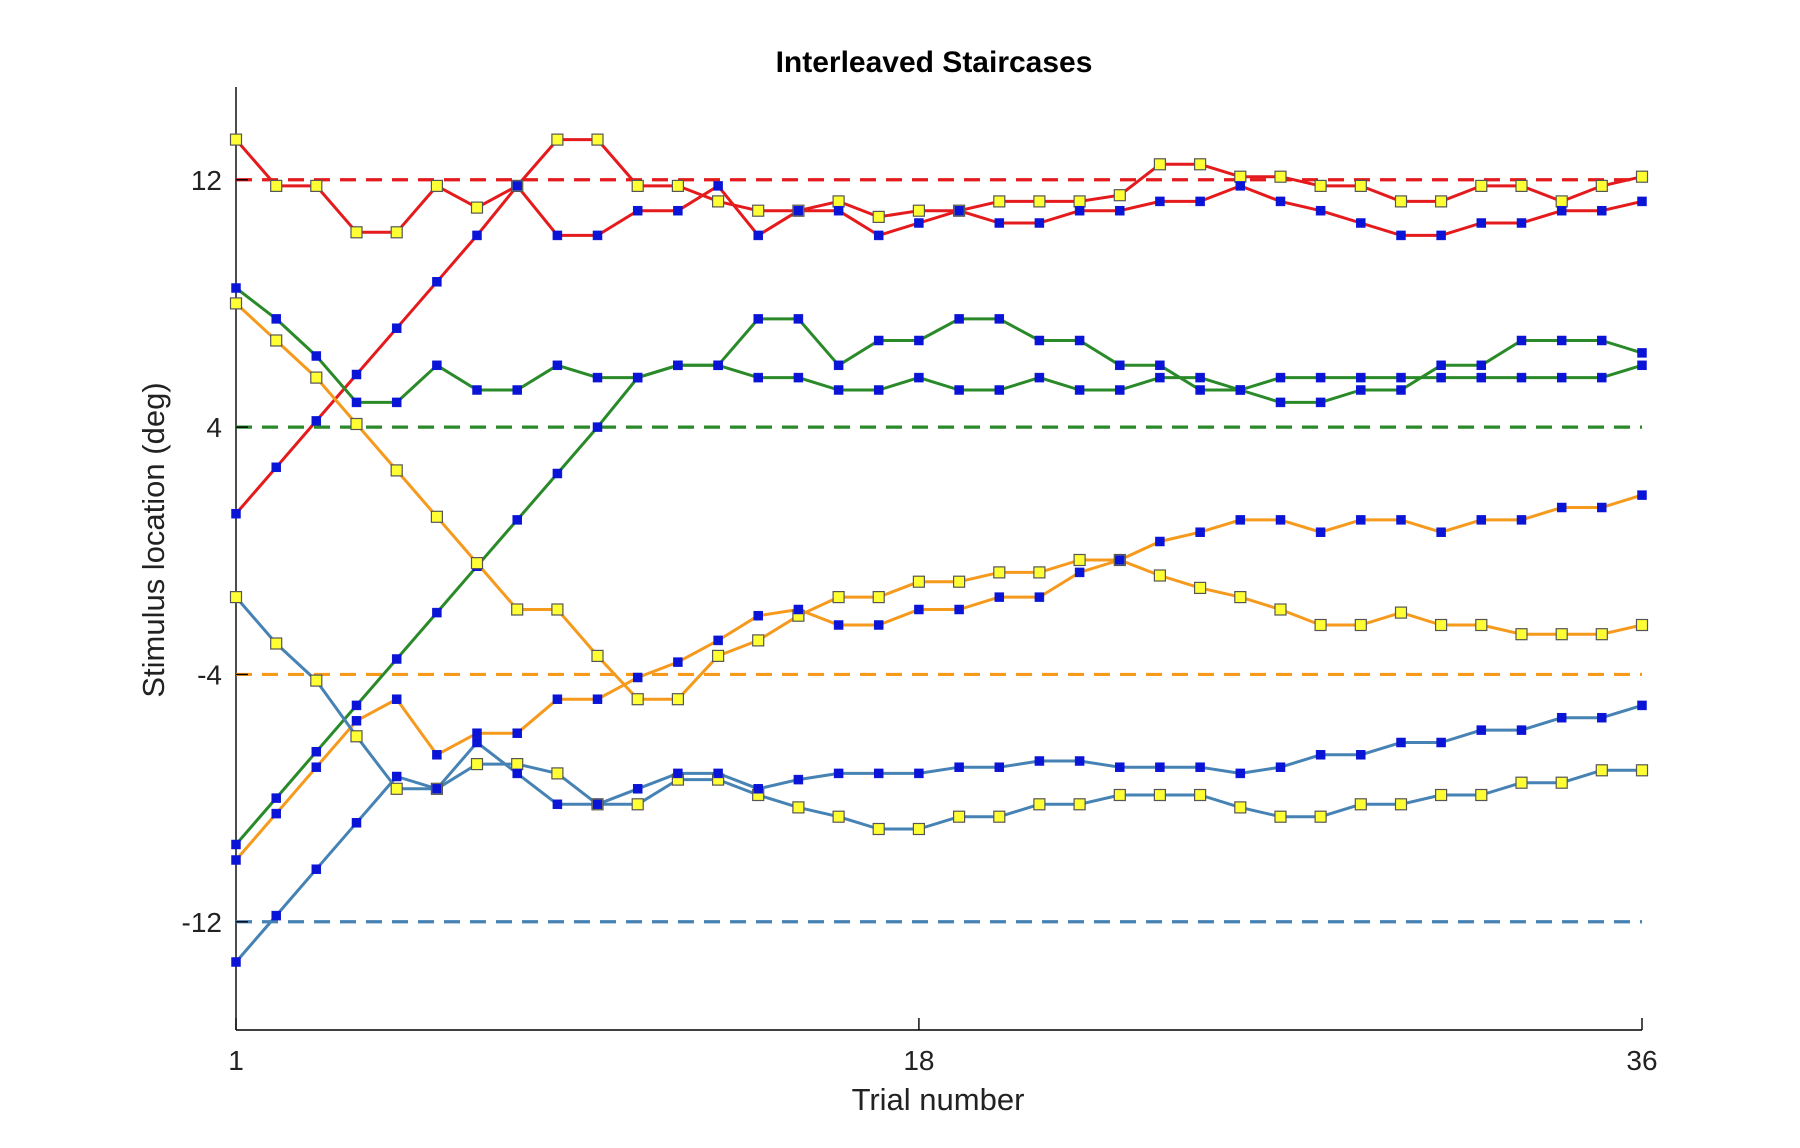 This screenshot has height=1148, width=1800. What do you see at coordinates (1641, 1060) in the screenshot?
I see `x-tick-label: 36` at bounding box center [1641, 1060].